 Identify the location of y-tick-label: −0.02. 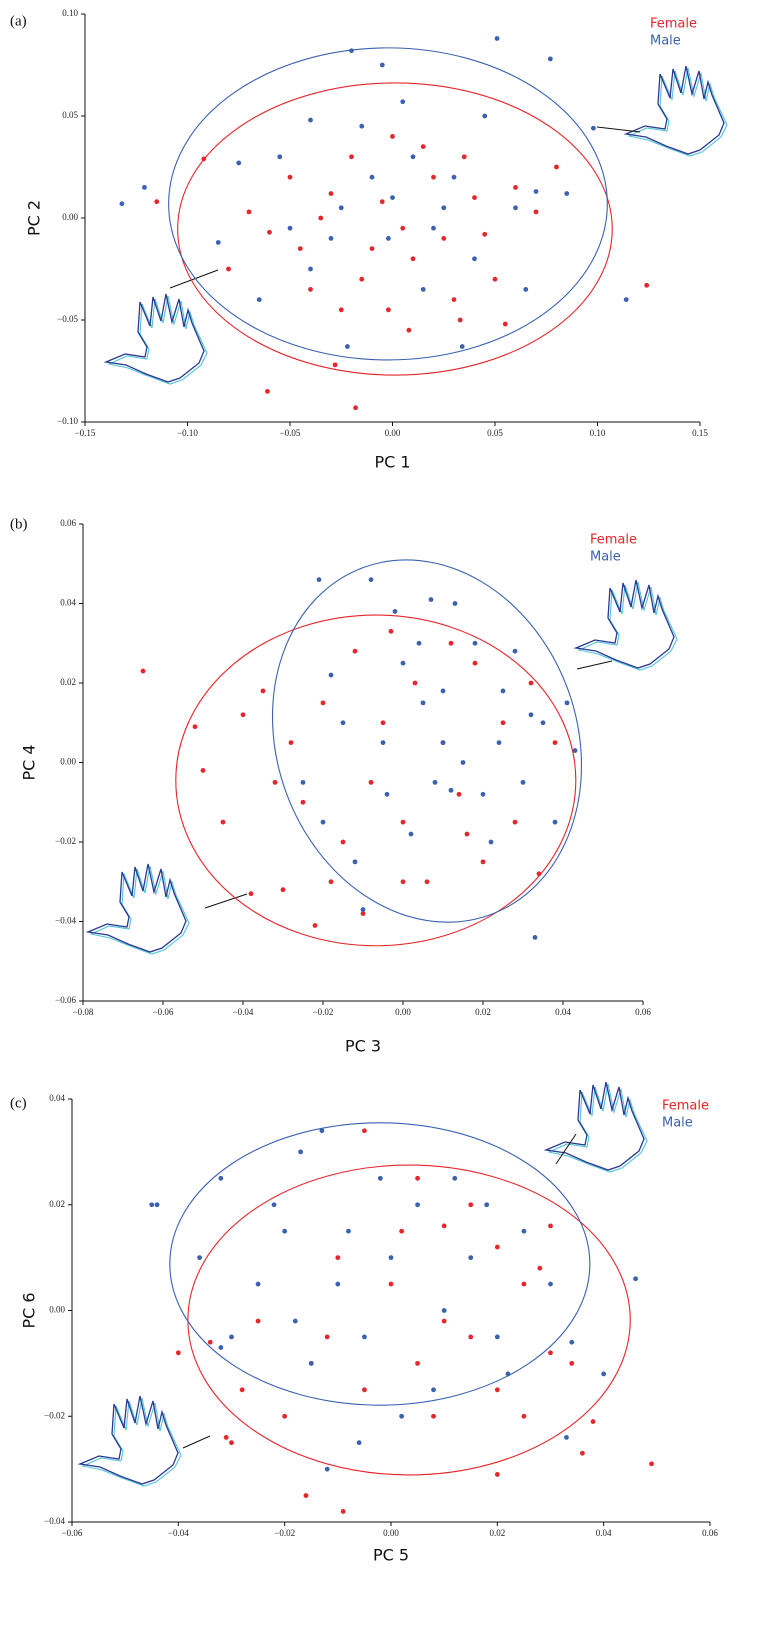
(65, 841).